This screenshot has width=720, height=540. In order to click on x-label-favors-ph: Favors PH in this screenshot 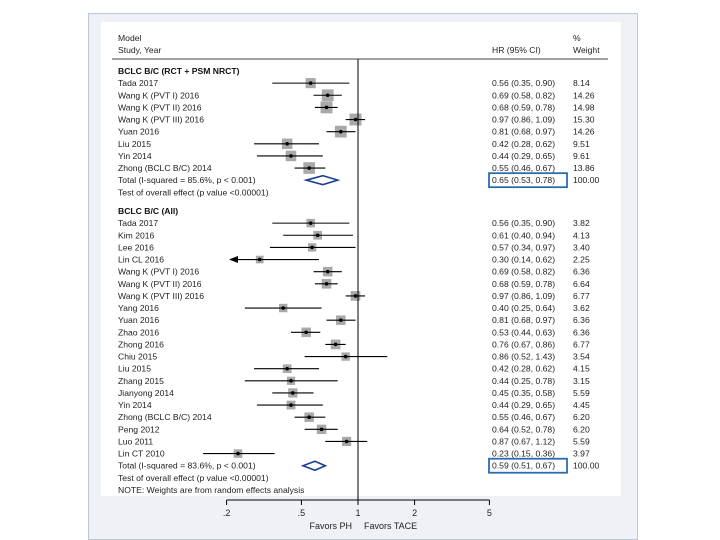, I will do `click(330, 526)`.